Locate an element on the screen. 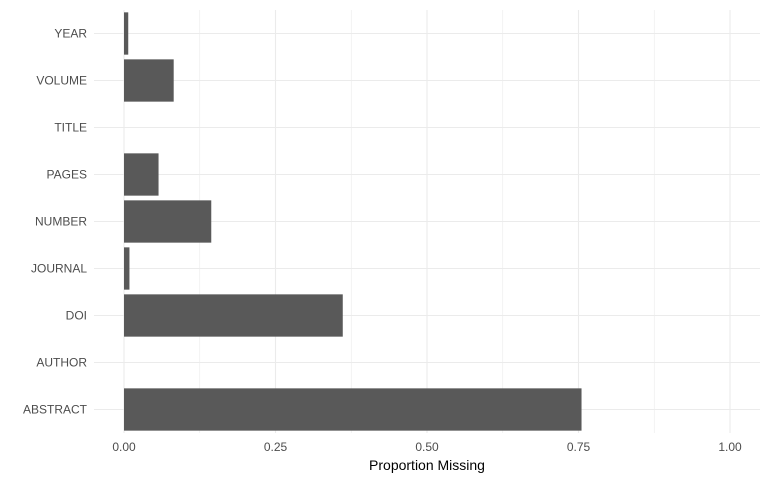 Image resolution: width=768 pixels, height=480 pixels. bar-journal is located at coordinates (127, 268).